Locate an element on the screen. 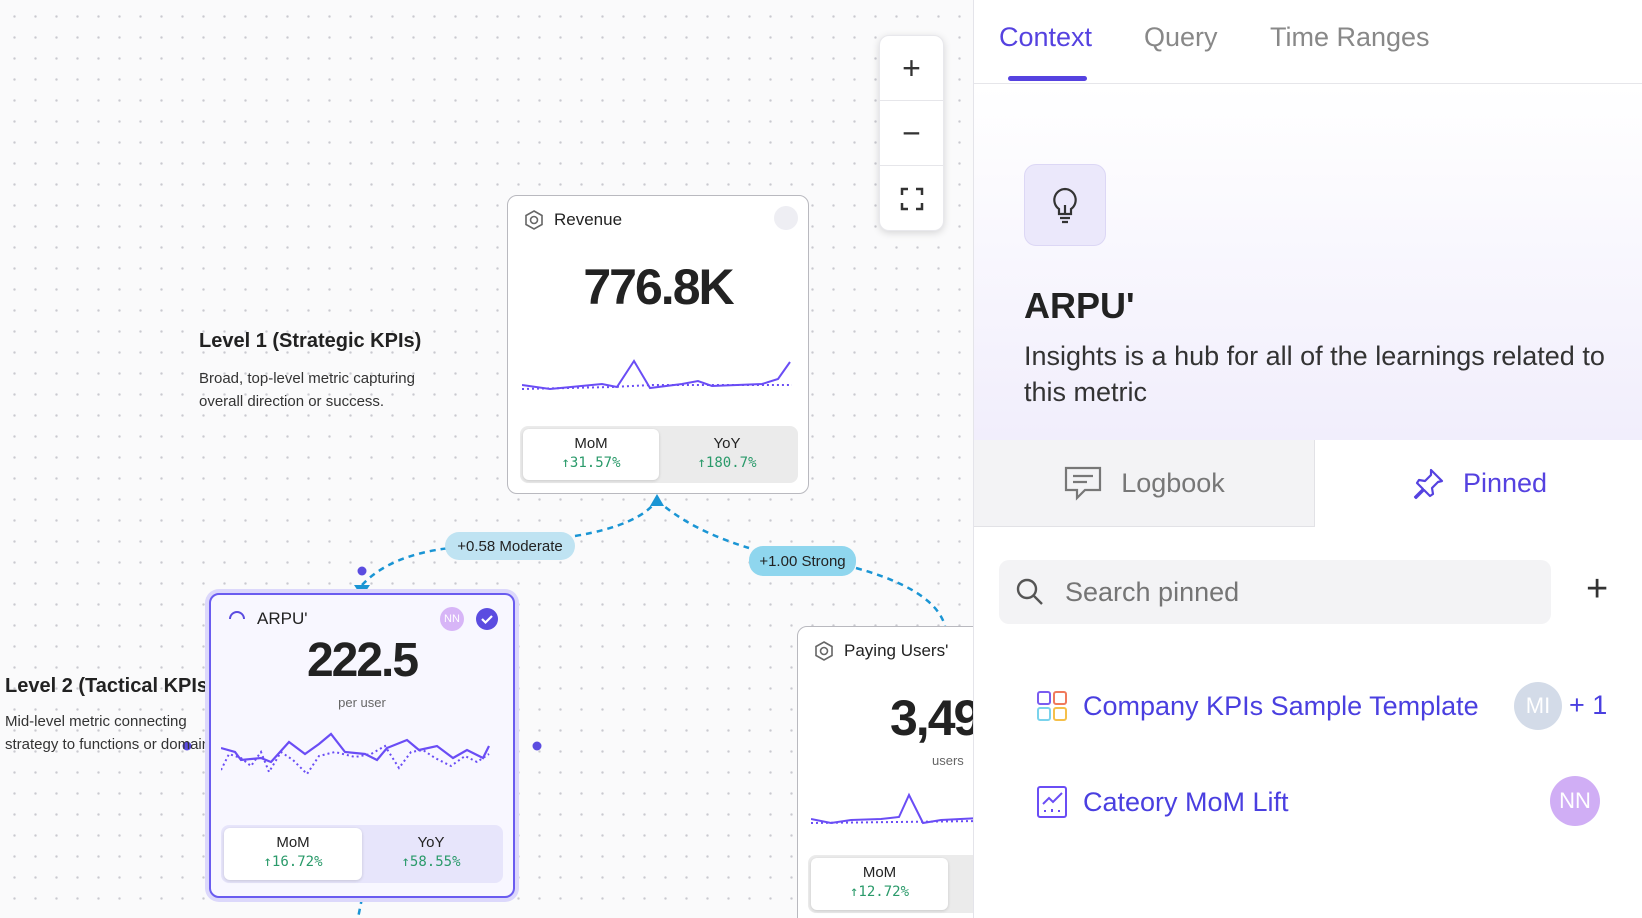 This screenshot has width=1642, height=918. edge-label-strong: +1.00 Strong is located at coordinates (802, 561).